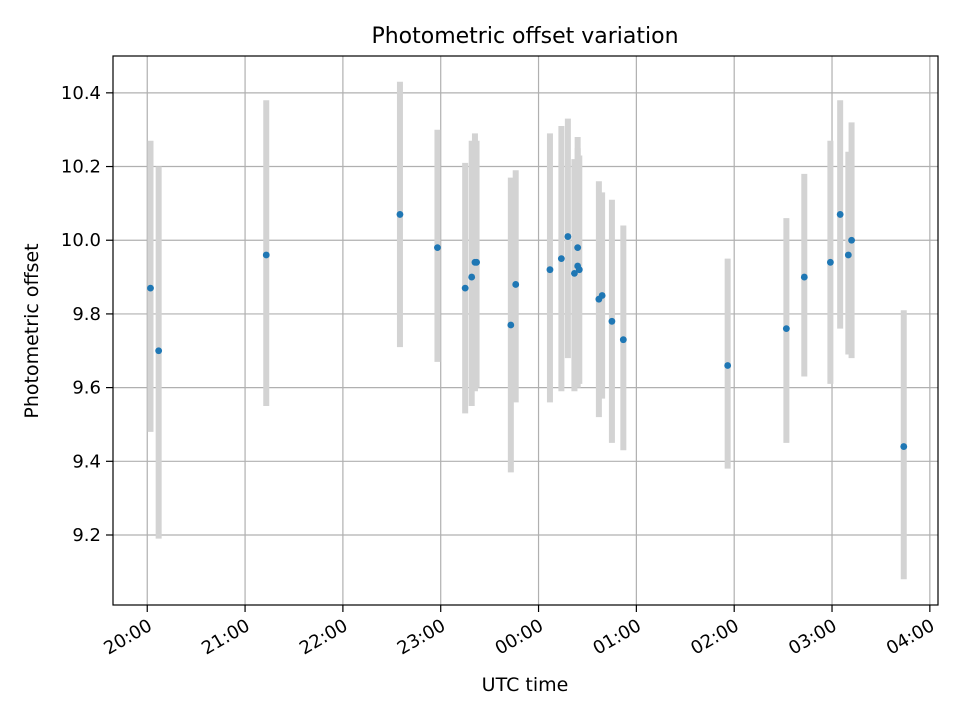 This screenshot has width=960, height=720. Describe the element at coordinates (519, 637) in the screenshot. I see `x-tick-label: 00:00` at that location.